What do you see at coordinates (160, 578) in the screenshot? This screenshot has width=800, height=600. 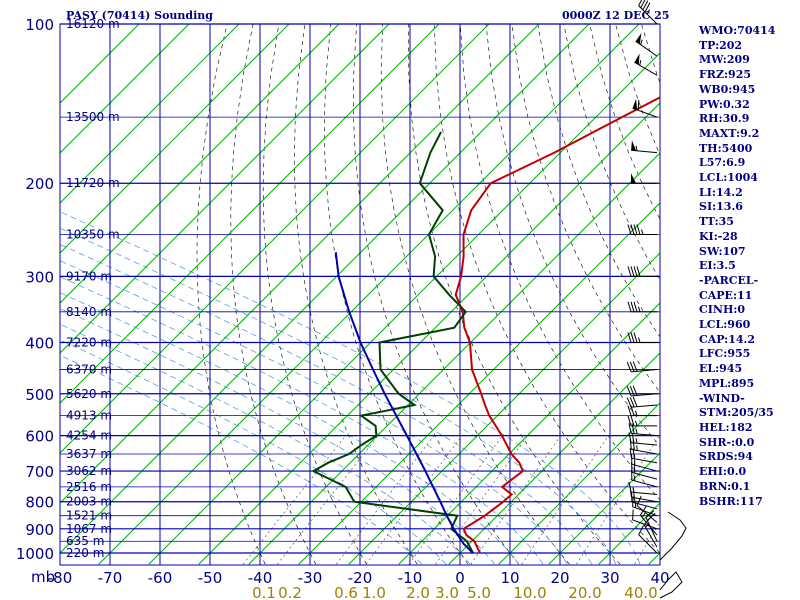 I see `temperature-tick-label: -60` at bounding box center [160, 578].